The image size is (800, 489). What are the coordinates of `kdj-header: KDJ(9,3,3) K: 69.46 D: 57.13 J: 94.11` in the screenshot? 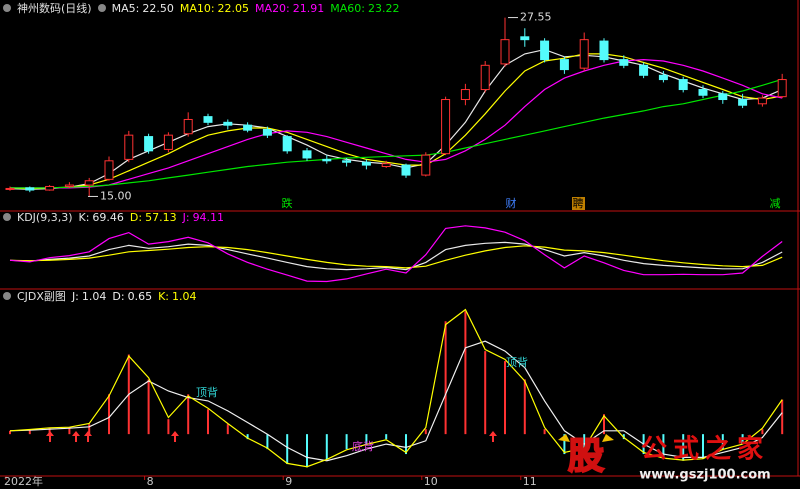 It's located at (113, 217).